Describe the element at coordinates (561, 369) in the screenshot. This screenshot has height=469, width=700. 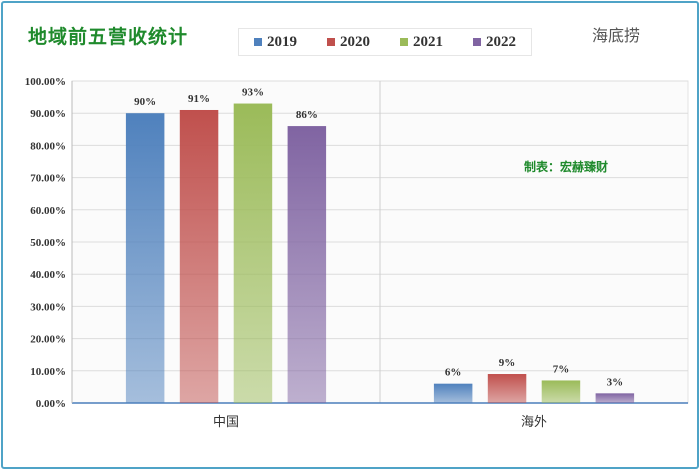
I see `data-label: 7%` at that location.